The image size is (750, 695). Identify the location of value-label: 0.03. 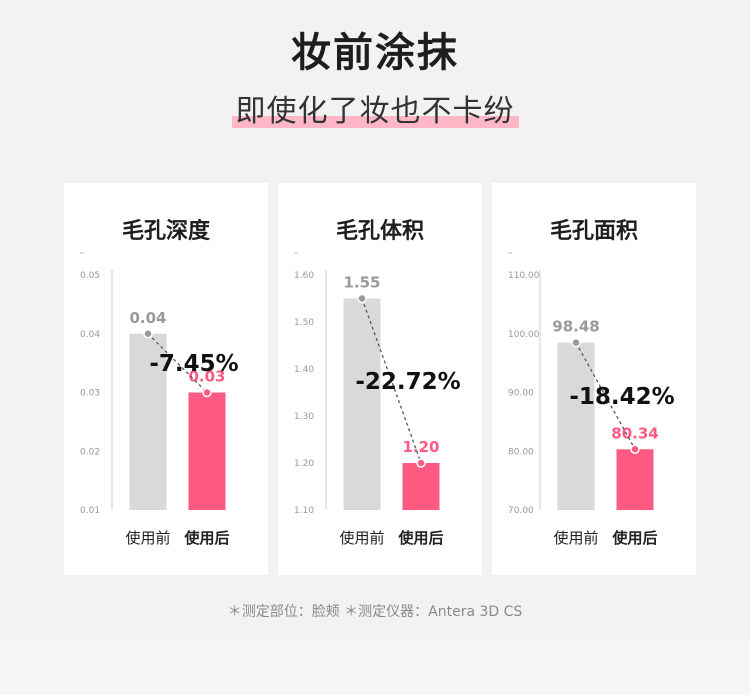
(206, 377).